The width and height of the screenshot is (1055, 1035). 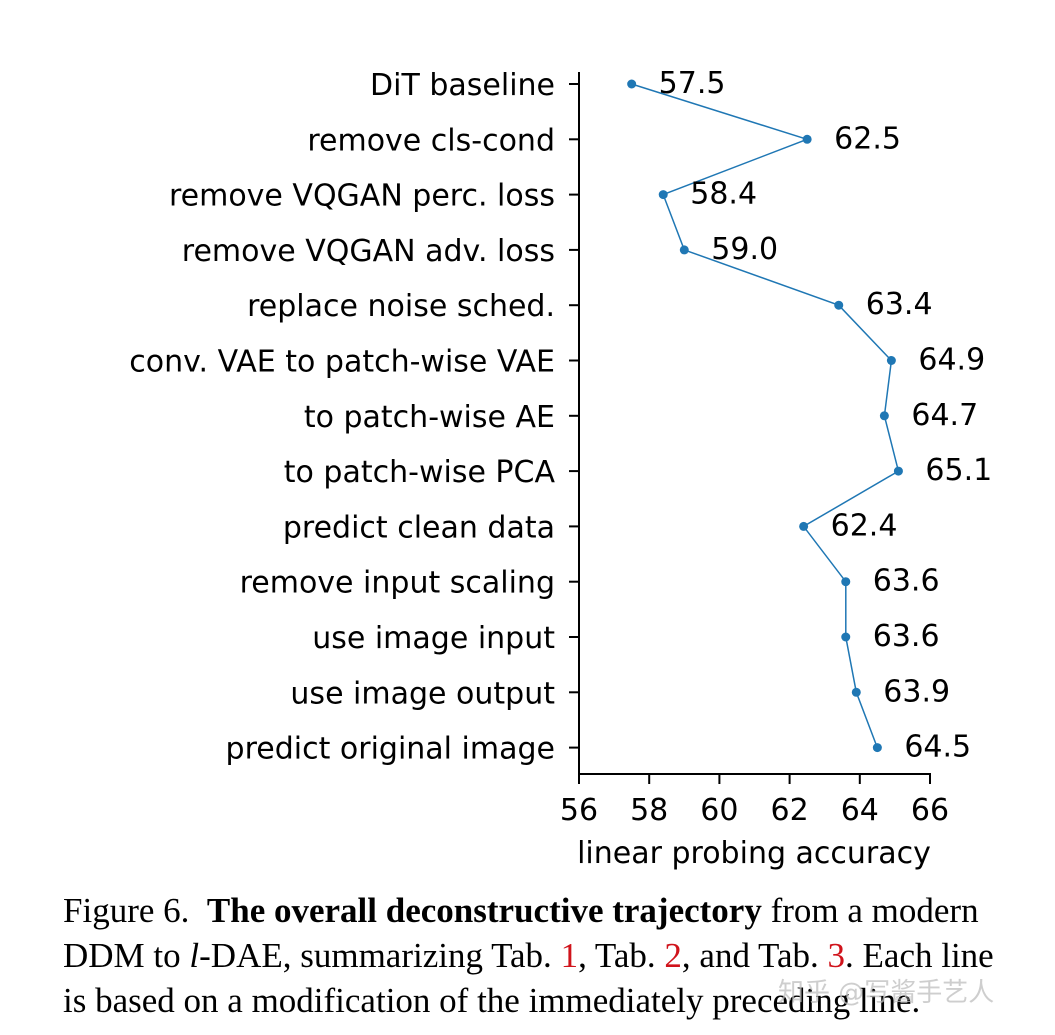 I want to click on data-label: 58.4, so click(x=723, y=194).